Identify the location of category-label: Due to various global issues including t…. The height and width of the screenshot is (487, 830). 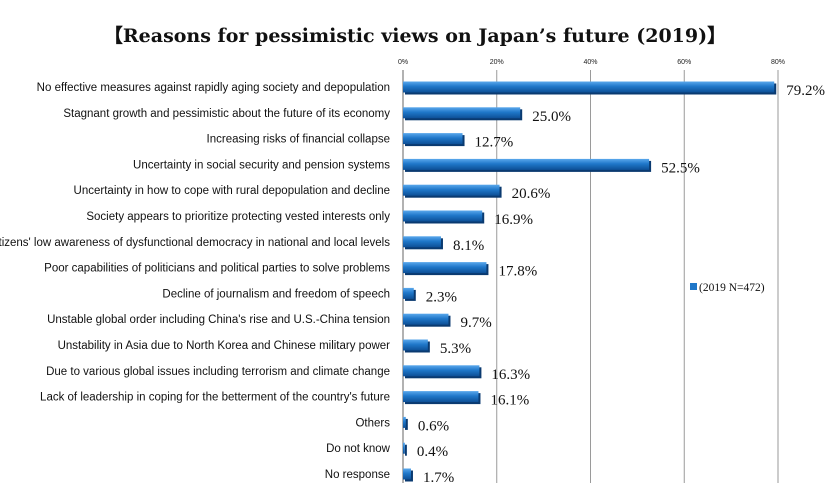
(218, 372).